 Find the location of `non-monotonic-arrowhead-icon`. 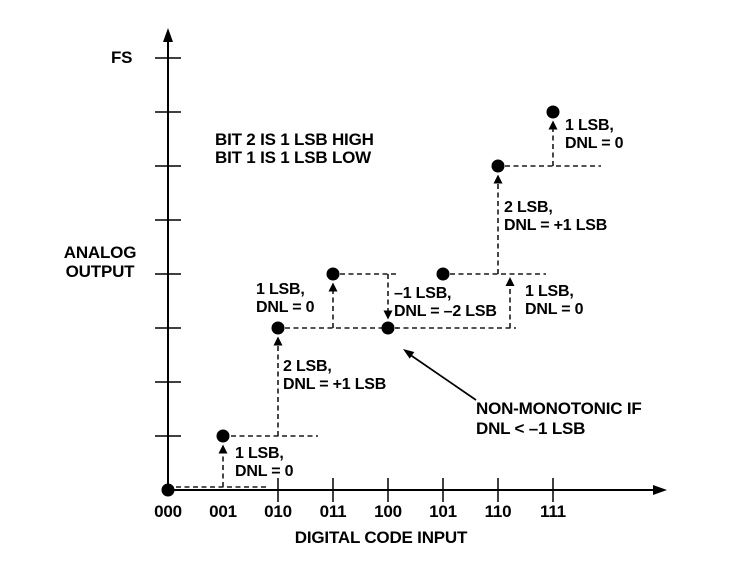

non-monotonic-arrowhead-icon is located at coordinates (409, 354).